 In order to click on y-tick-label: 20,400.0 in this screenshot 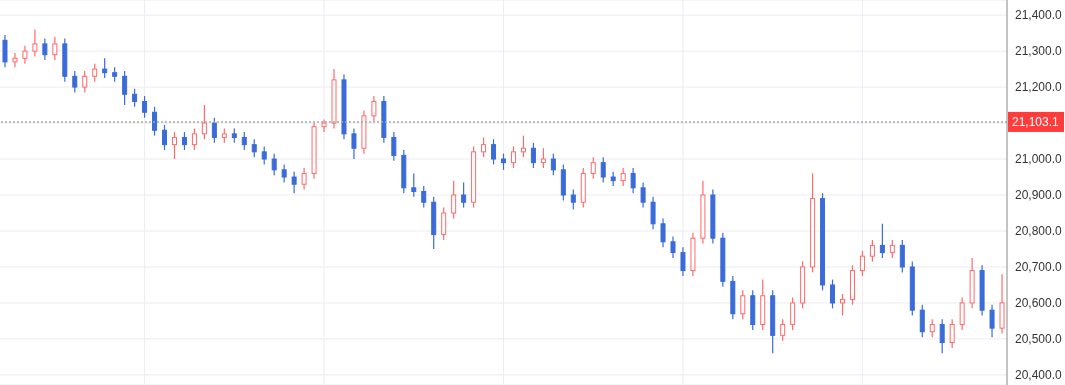, I will do `click(1039, 375)`.